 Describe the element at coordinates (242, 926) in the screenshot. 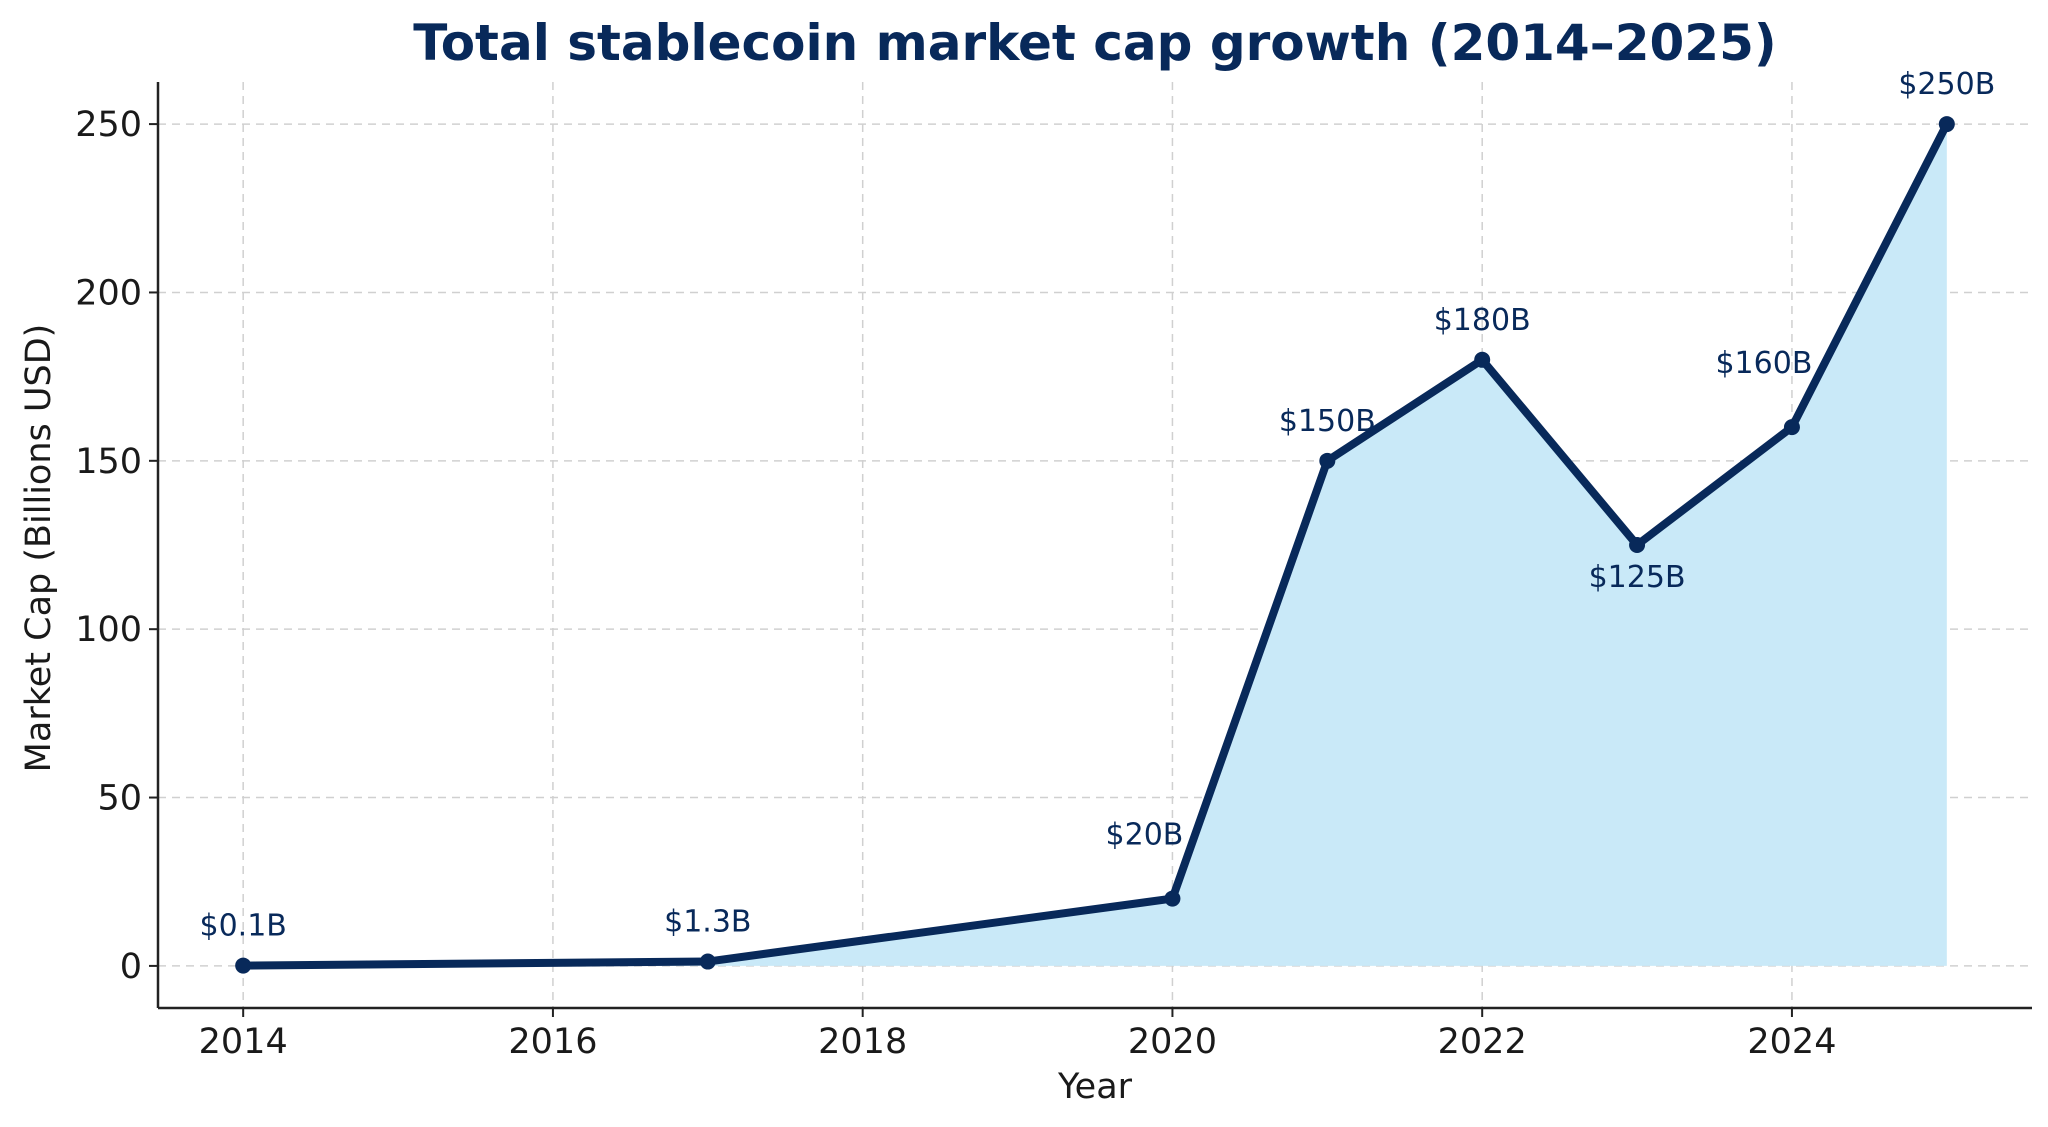

I see `data-label: $0.1B` at that location.